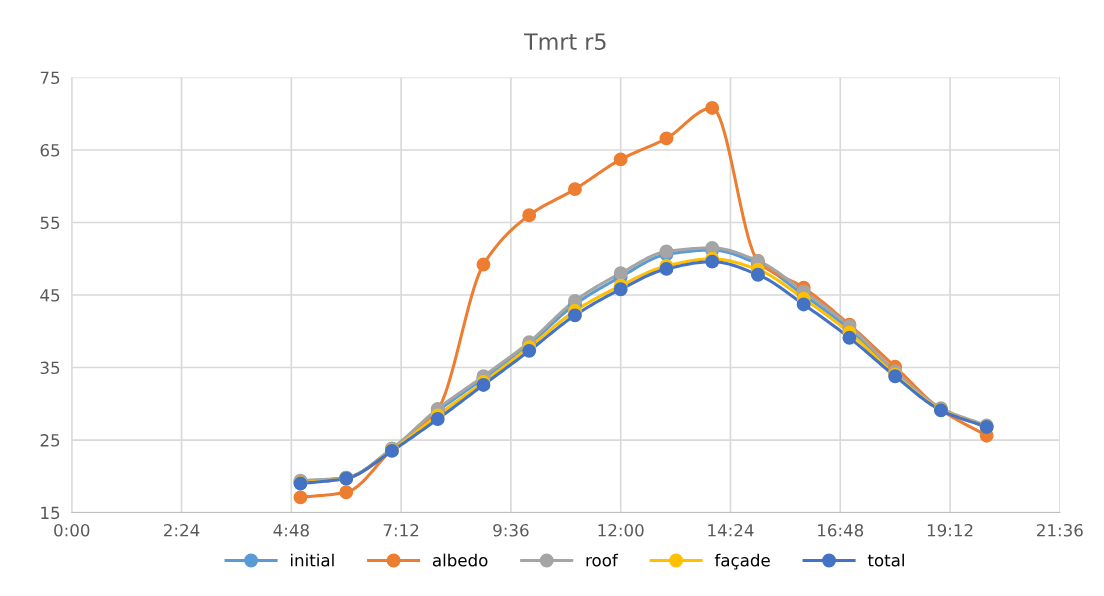 The width and height of the screenshot is (1104, 596). I want to click on x-tick-label: 14:24, so click(731, 530).